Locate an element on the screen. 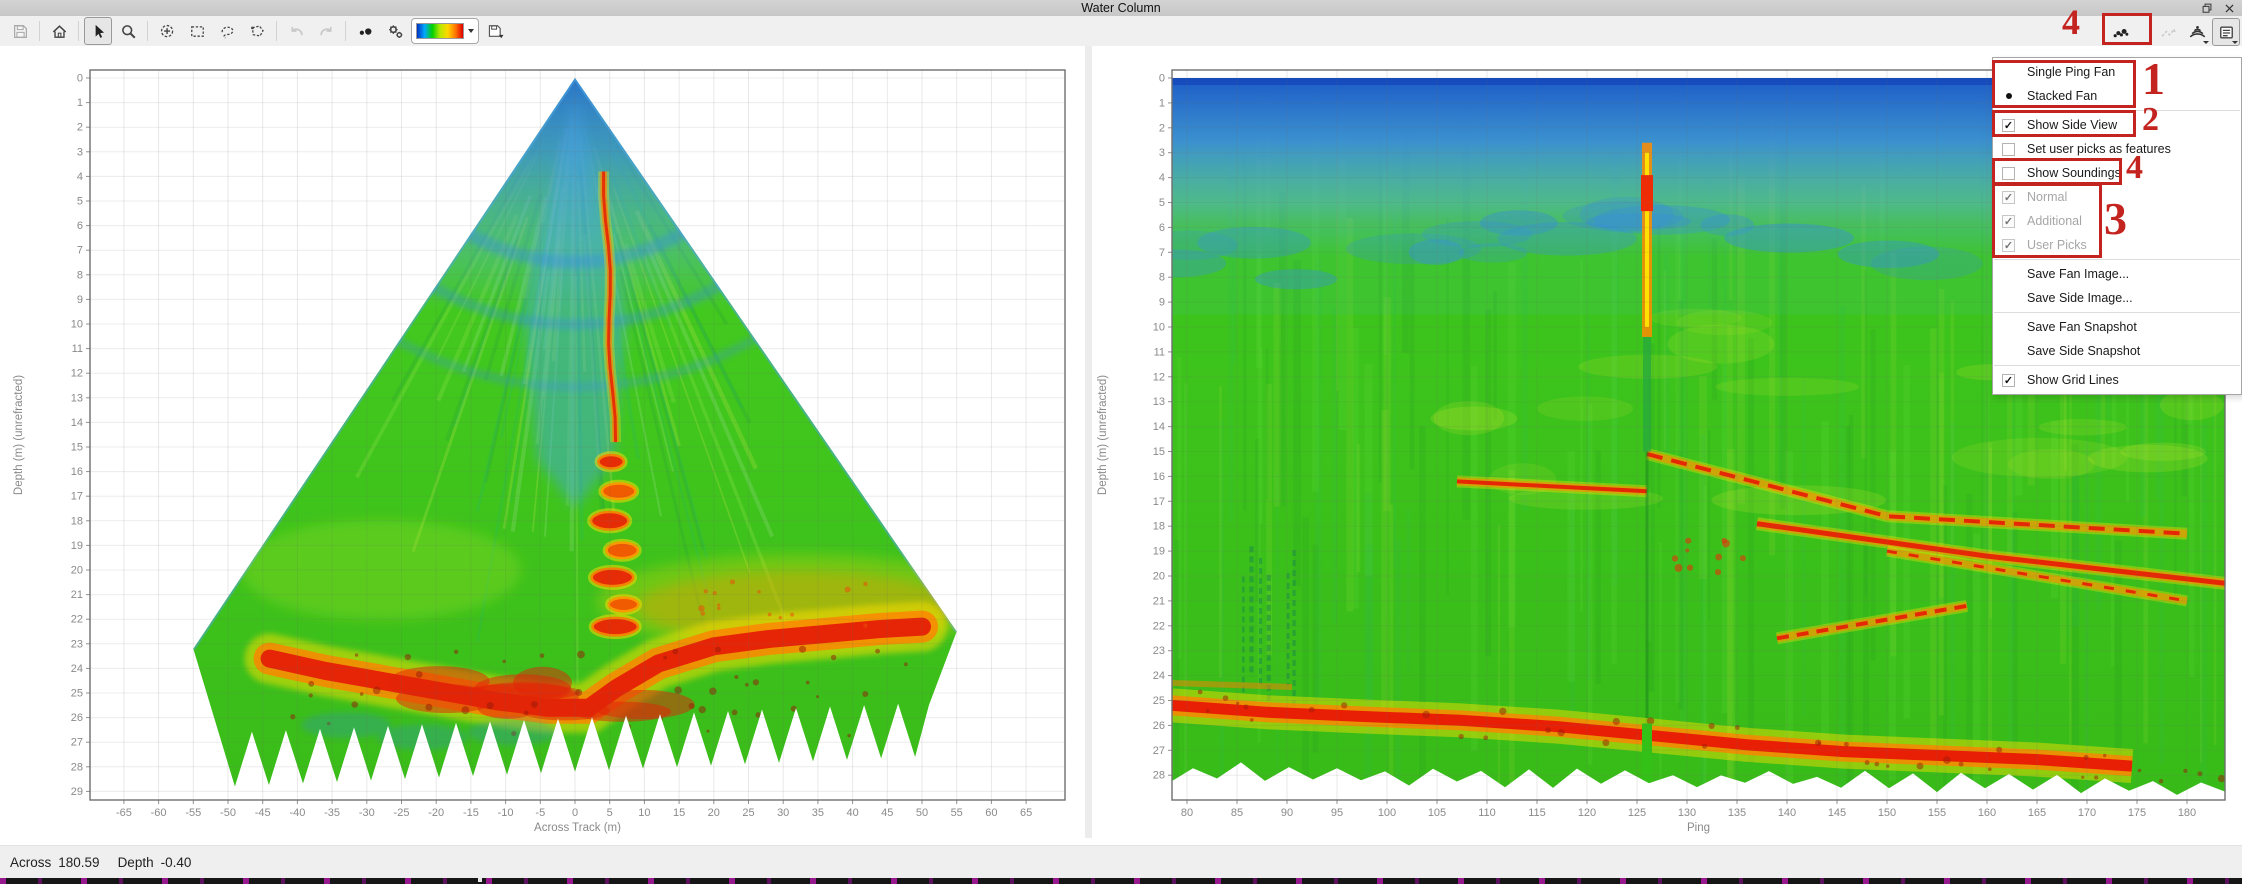  fan-view-icon is located at coordinates (2197, 31).